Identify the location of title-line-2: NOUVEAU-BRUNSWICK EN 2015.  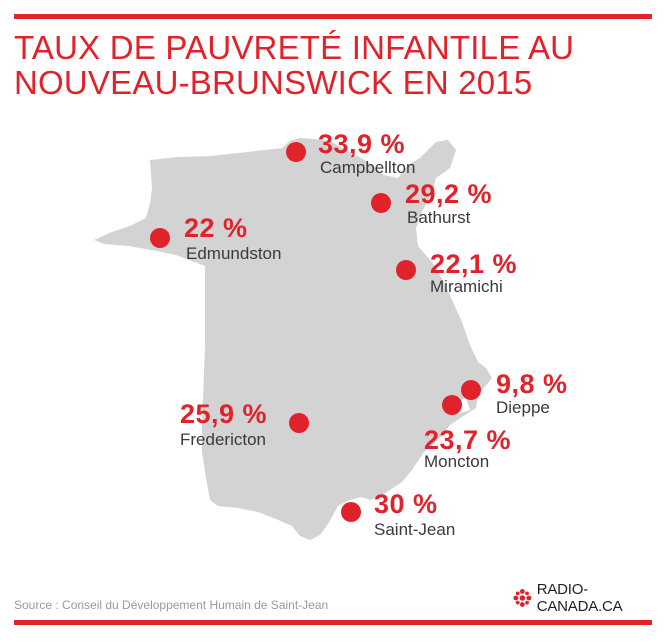
(273, 82).